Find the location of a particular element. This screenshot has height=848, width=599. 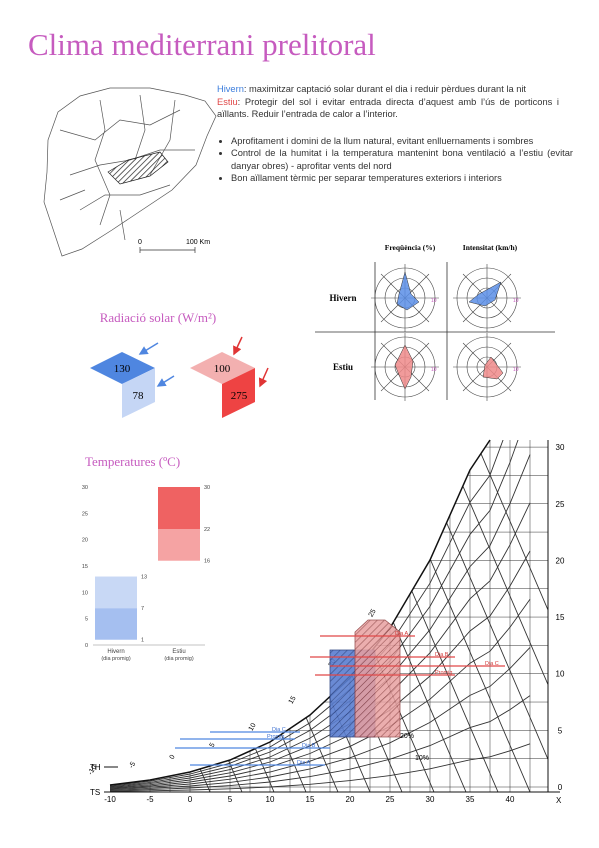

value-label: 30 is located at coordinates (207, 488).